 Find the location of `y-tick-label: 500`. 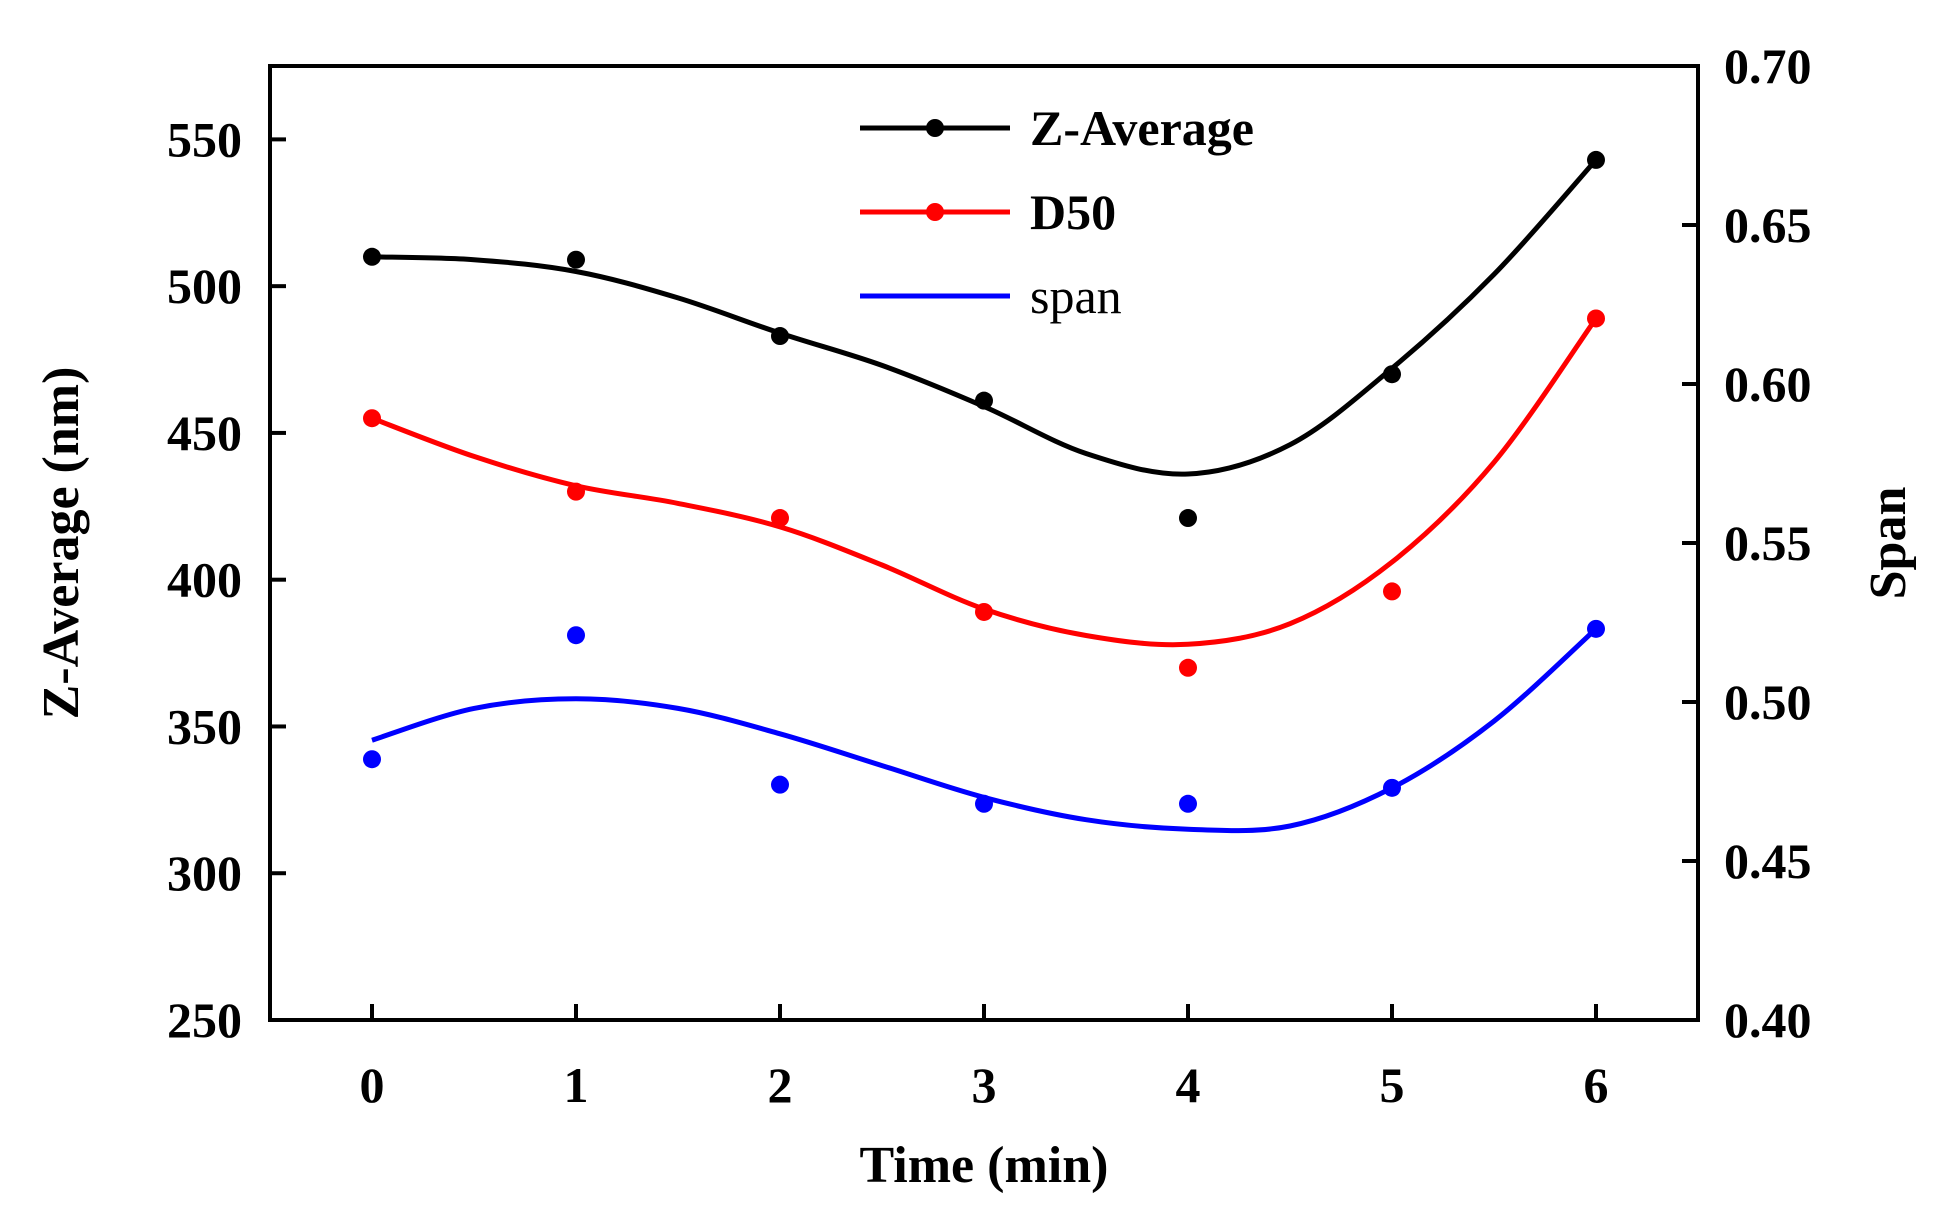

y-tick-label: 500 is located at coordinates (204, 286).